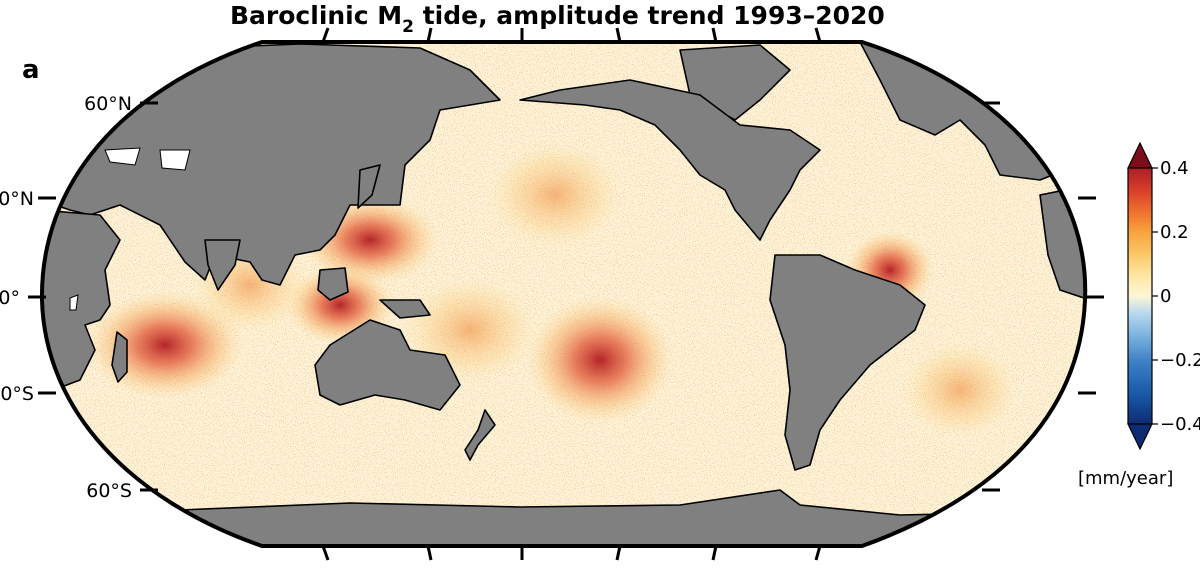 The width and height of the screenshot is (1200, 580). I want to click on madagascar-landmass, so click(119, 357).